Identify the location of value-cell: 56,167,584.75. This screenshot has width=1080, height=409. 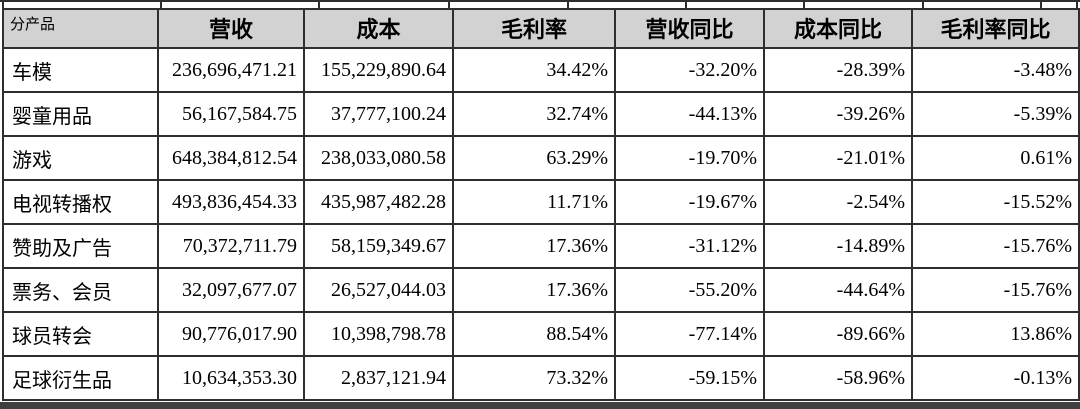
(231, 114).